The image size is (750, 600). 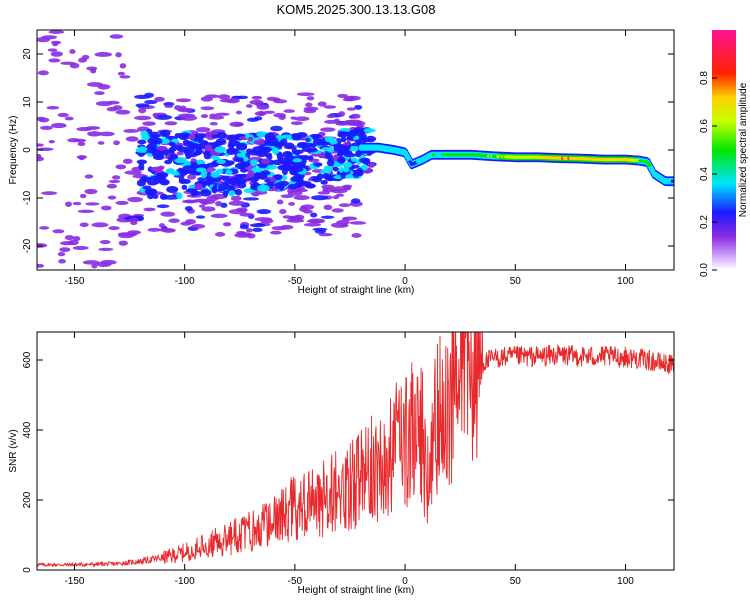 I want to click on xtick-label: 0, so click(x=405, y=581).